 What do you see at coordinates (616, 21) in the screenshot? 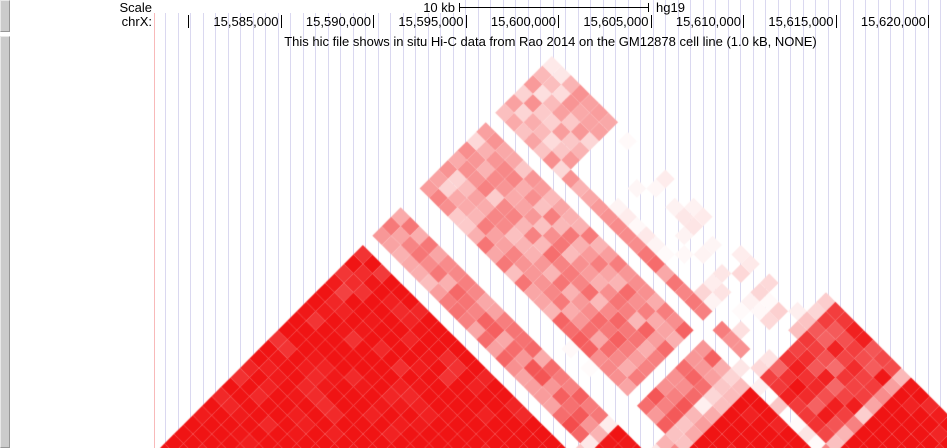
I see `ruler-tick-label: 15,605,000` at bounding box center [616, 21].